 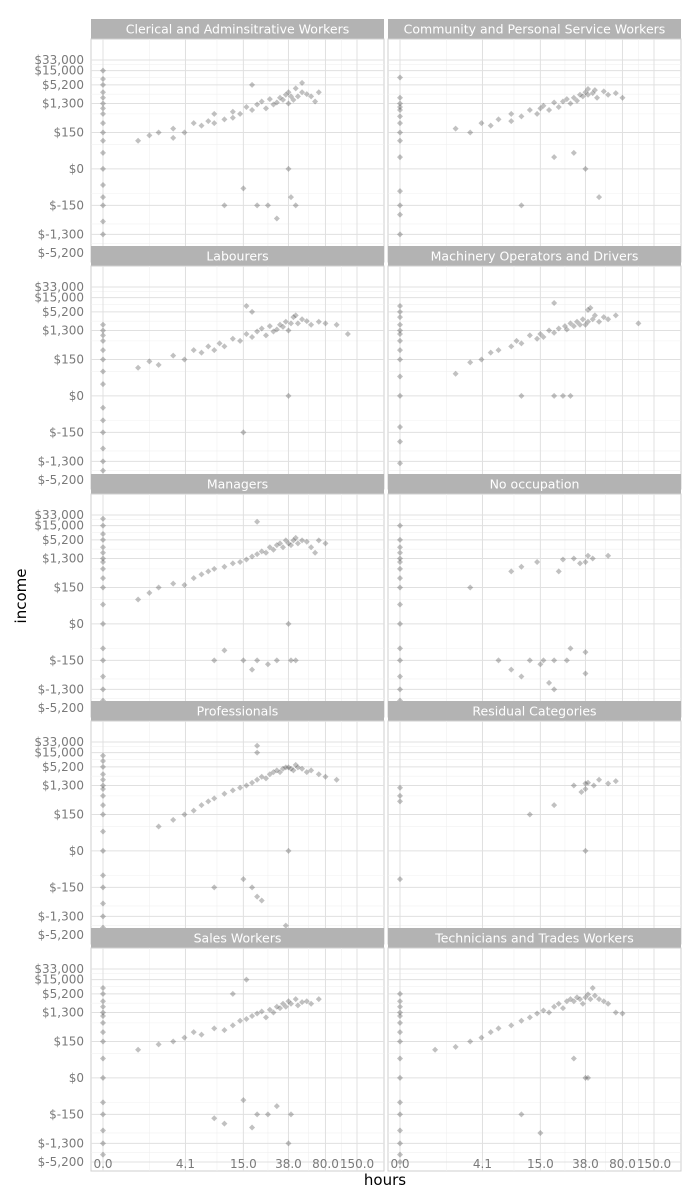 I want to click on y-tick-label: $15,000, so click(x=59, y=71).